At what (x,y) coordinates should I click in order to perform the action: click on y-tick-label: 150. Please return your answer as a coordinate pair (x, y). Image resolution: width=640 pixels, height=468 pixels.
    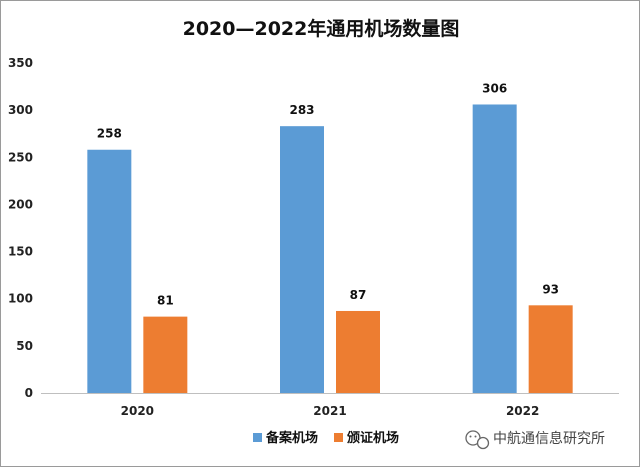
    Looking at the image, I should click on (20, 252).